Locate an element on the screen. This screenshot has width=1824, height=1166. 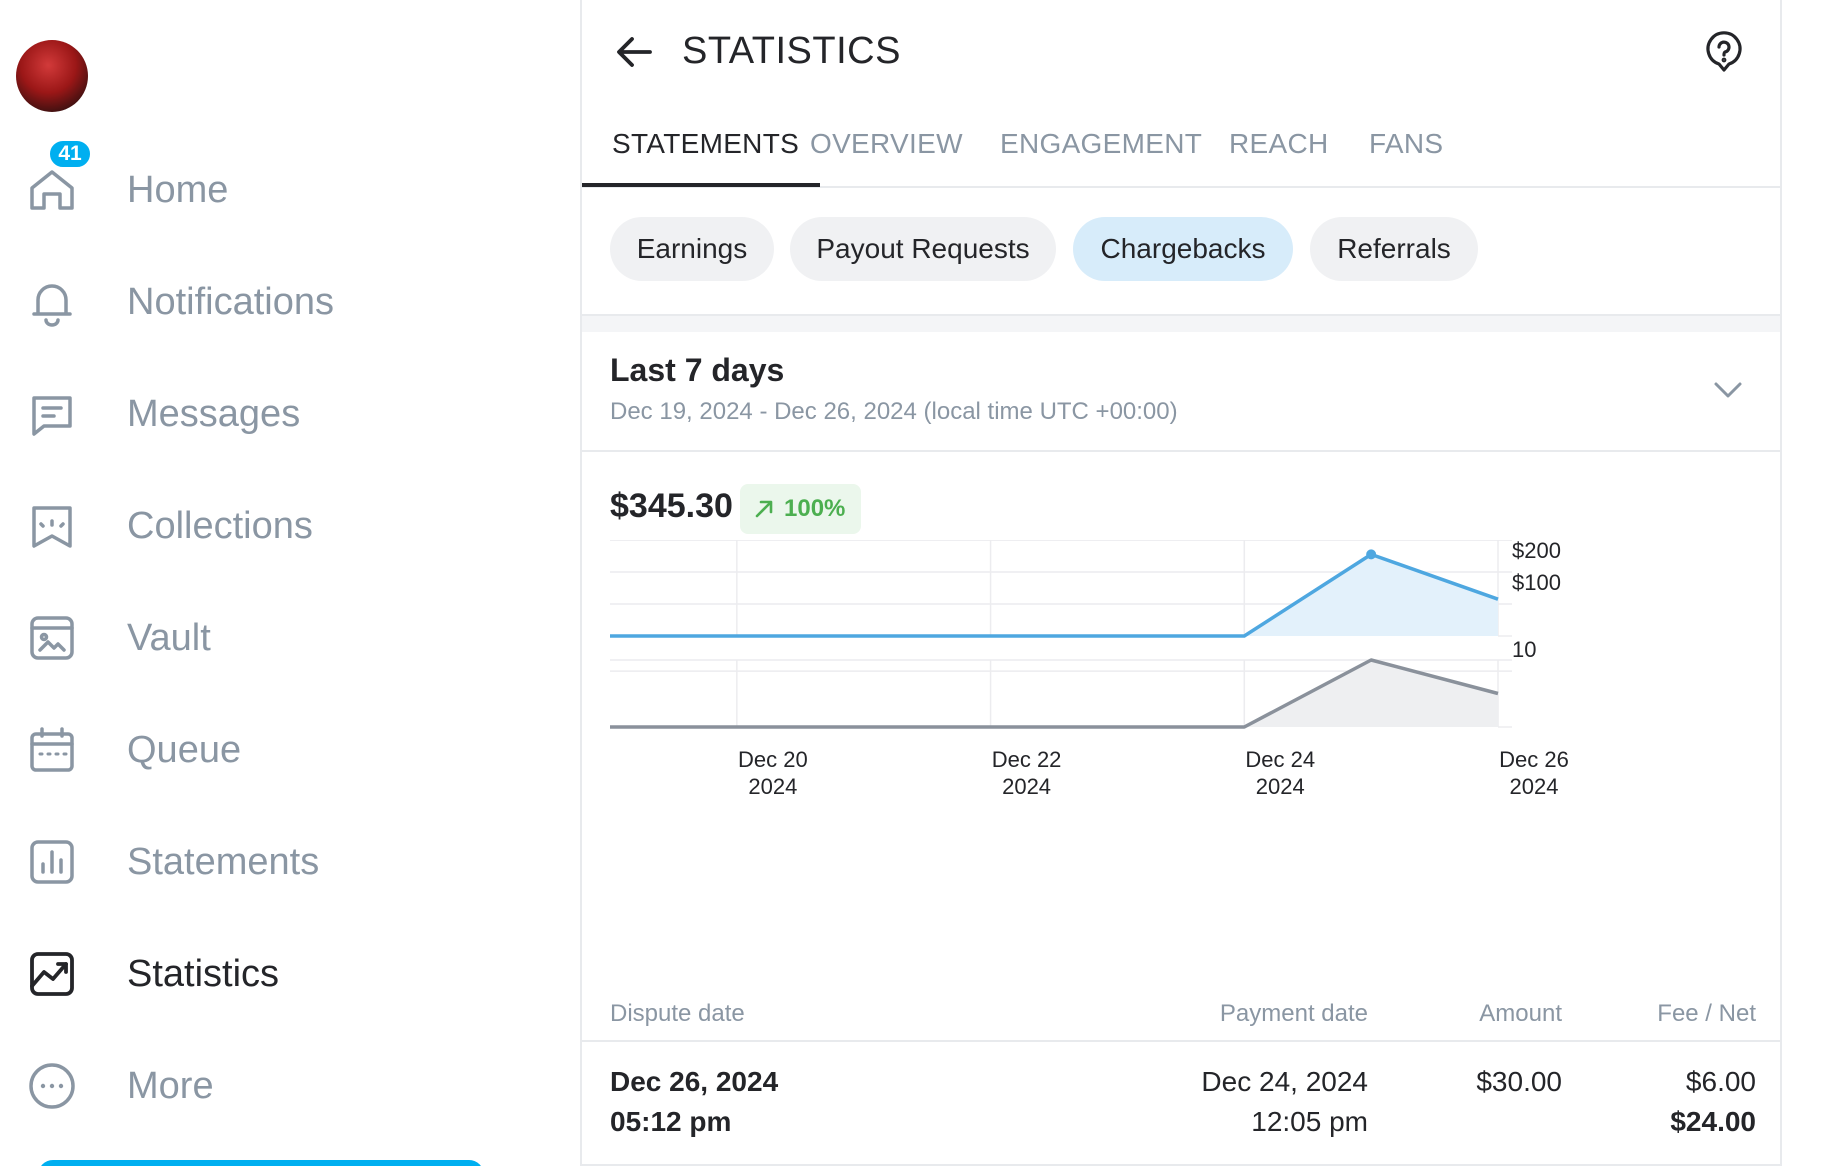
y-tick-label: $200 is located at coordinates (1536, 551).